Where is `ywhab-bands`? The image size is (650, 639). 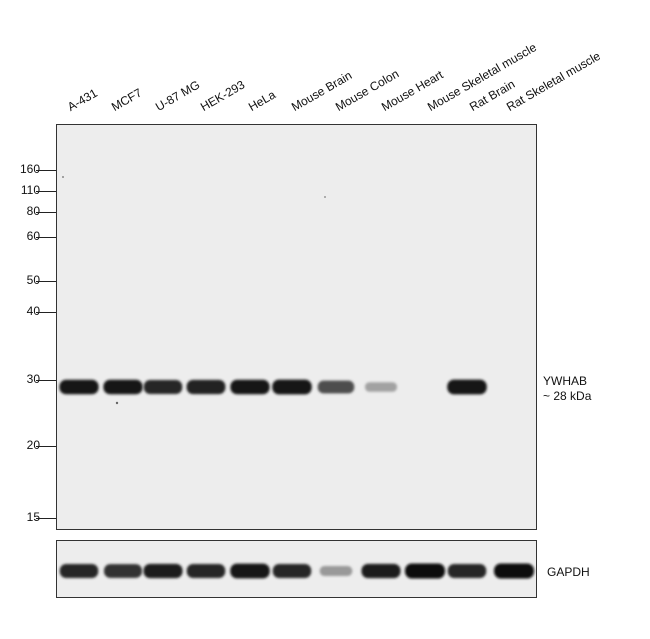 ywhab-bands is located at coordinates (273, 387).